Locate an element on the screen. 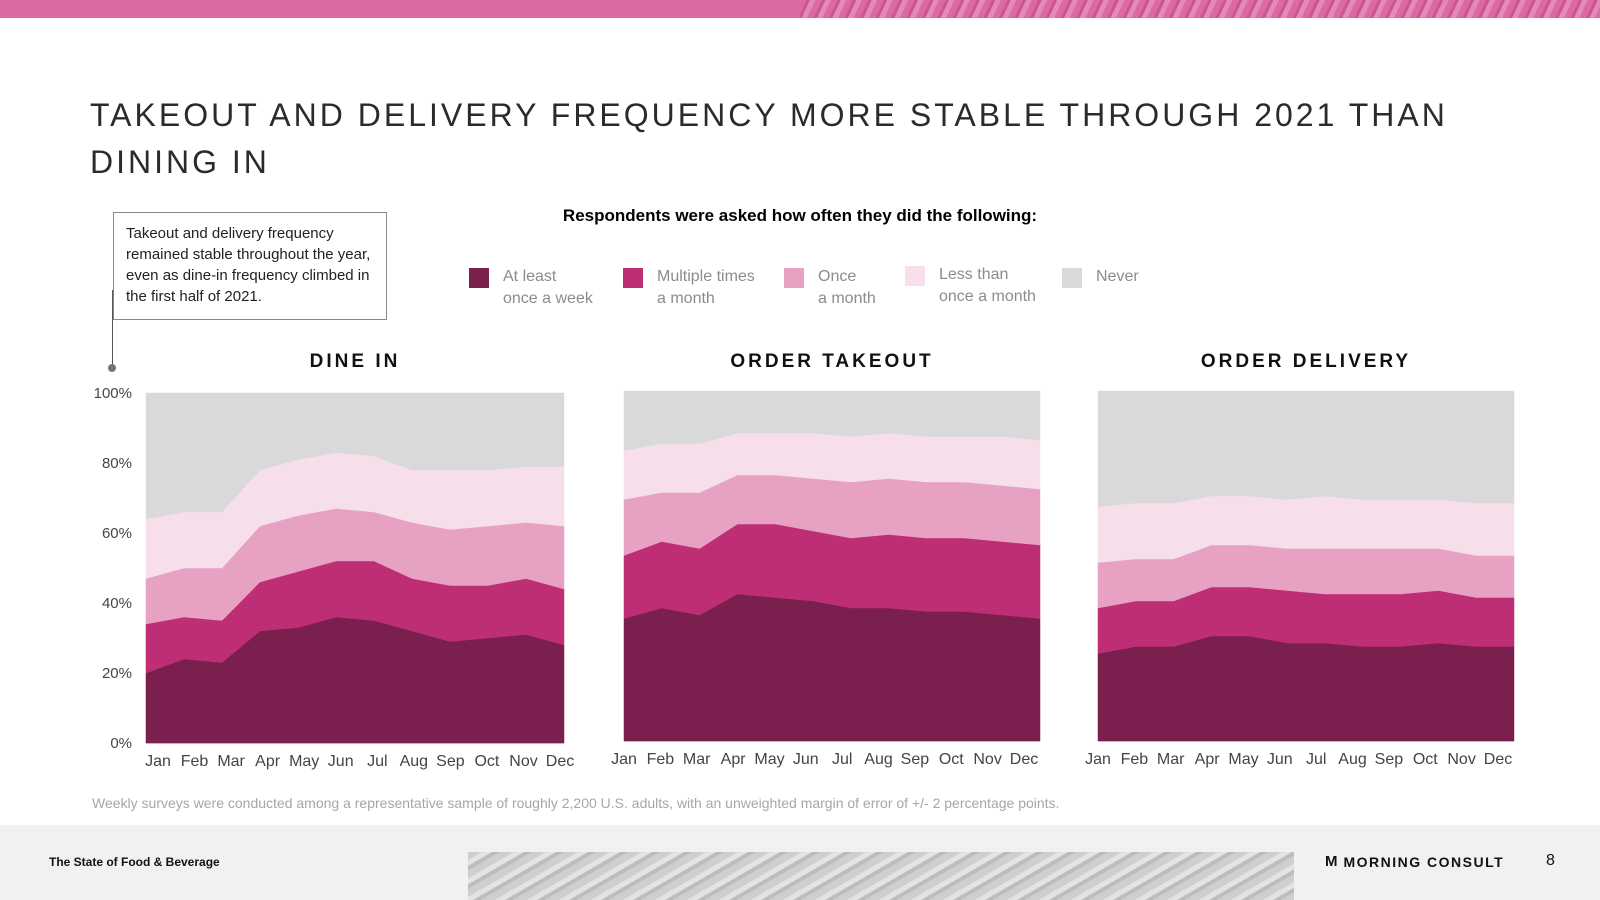 The width and height of the screenshot is (1600, 900). brand-name: MORNING CONSULT is located at coordinates (1424, 861).